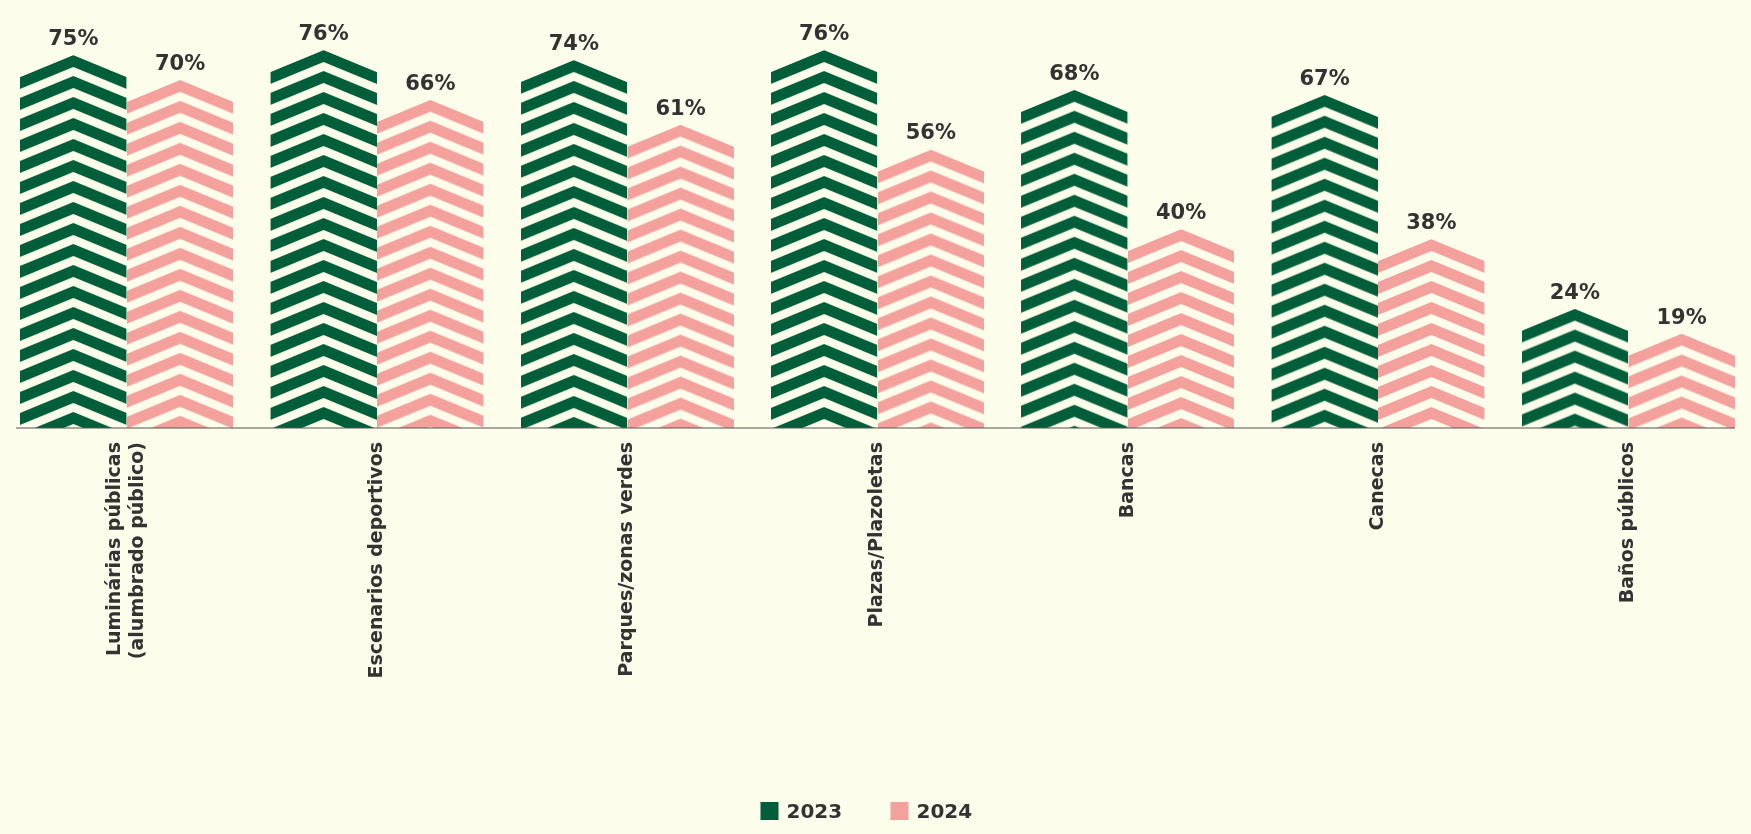 The width and height of the screenshot is (1751, 834). Describe the element at coordinates (73, 37) in the screenshot. I see `data-label: 75%` at that location.